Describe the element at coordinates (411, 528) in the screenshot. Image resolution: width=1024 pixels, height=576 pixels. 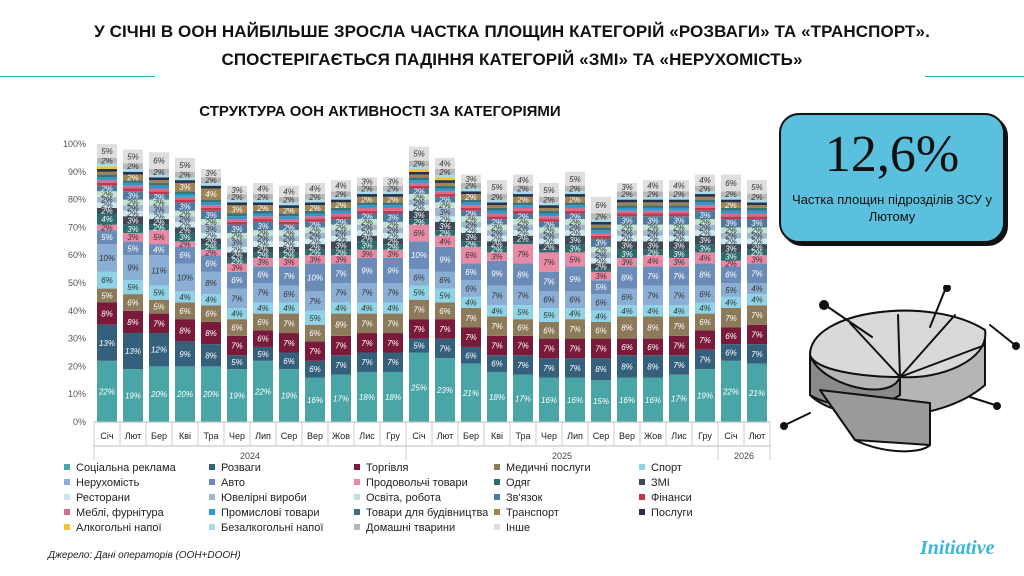
I see `legend-label: Домашні тварини` at that location.